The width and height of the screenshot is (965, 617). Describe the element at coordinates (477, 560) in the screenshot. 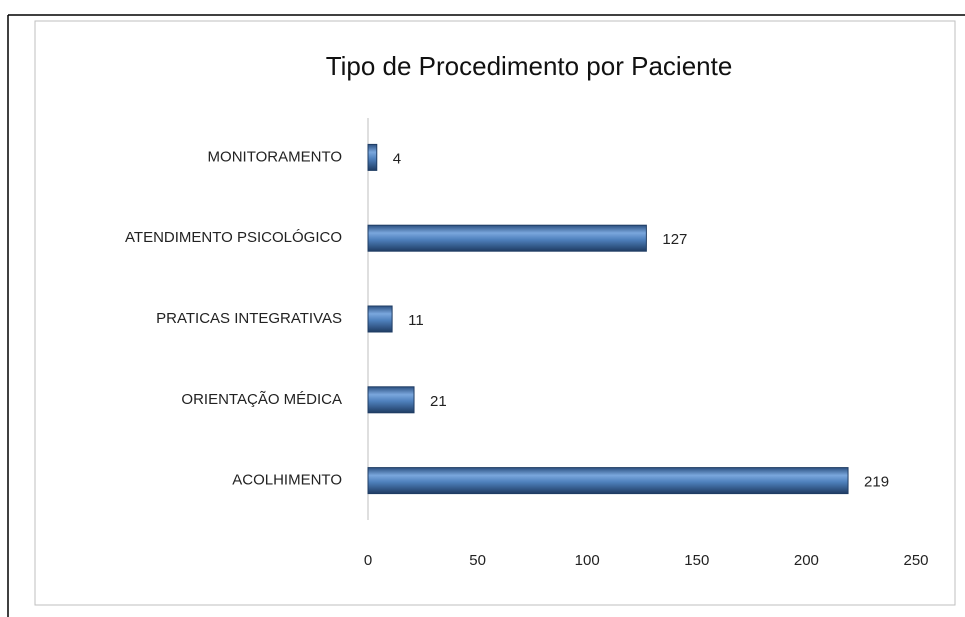

I see `x-tick-label: 50` at that location.